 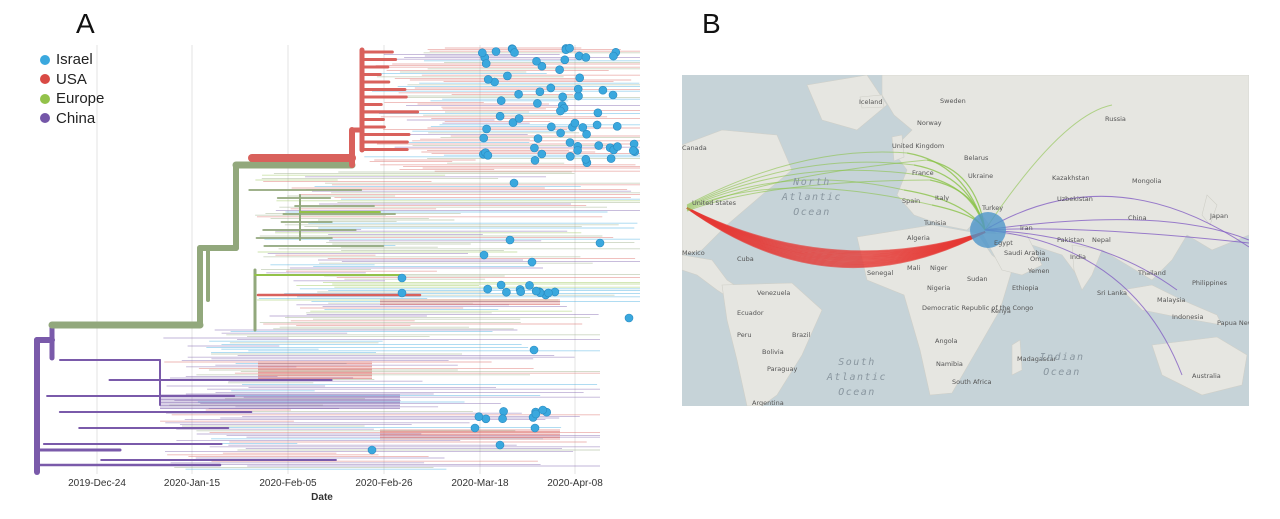 What do you see at coordinates (1037, 359) in the screenshot?
I see `country-label: Madagascar` at bounding box center [1037, 359].